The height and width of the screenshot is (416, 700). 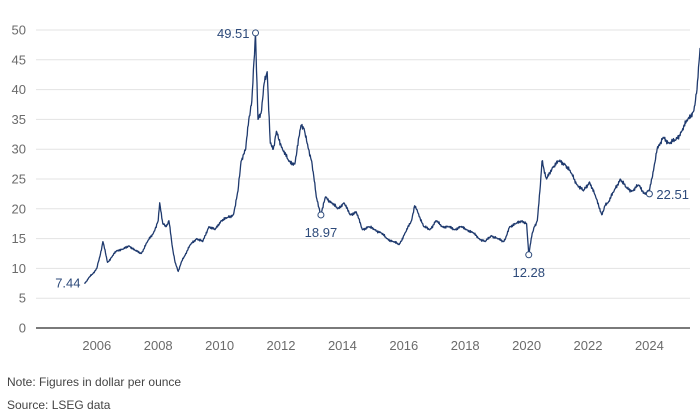 I want to click on source-note: Source: LSEG data, so click(x=59, y=405).